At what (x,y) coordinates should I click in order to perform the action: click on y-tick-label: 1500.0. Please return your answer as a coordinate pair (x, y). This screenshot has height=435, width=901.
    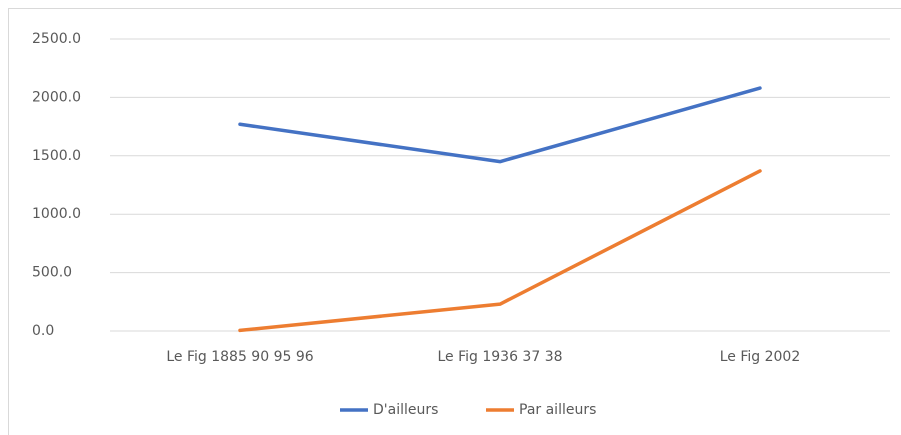
    Looking at the image, I should click on (56, 156).